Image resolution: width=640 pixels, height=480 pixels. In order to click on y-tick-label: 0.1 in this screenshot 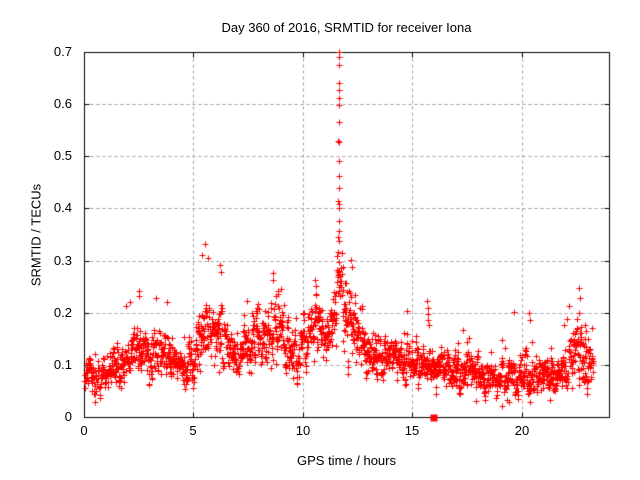, I will do `click(62, 364)`.